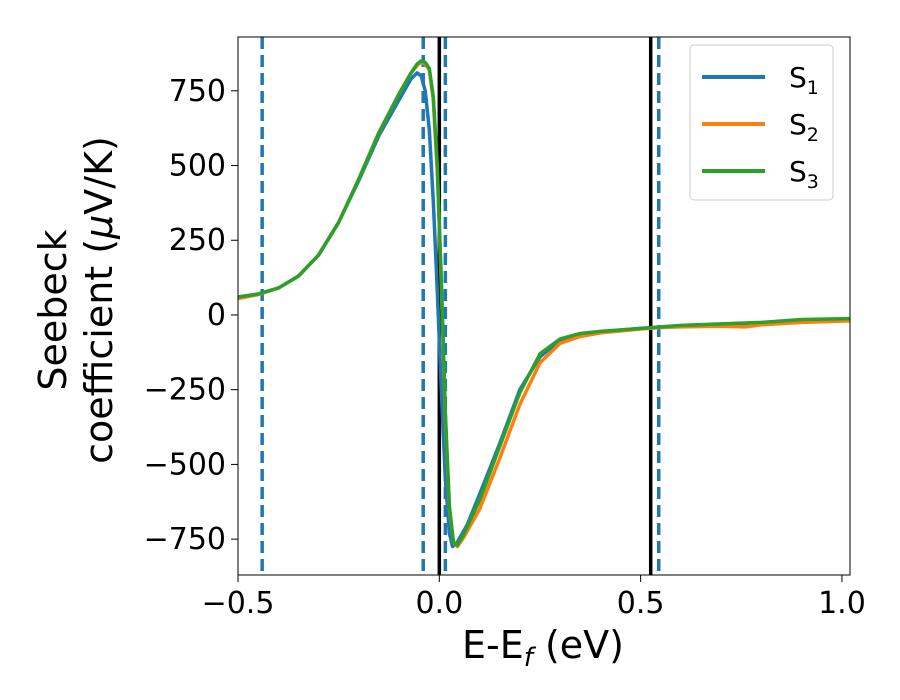 The image size is (900, 700). Describe the element at coordinates (578, 645) in the screenshot. I see `x-axis-label-suffix: (eV)` at that location.